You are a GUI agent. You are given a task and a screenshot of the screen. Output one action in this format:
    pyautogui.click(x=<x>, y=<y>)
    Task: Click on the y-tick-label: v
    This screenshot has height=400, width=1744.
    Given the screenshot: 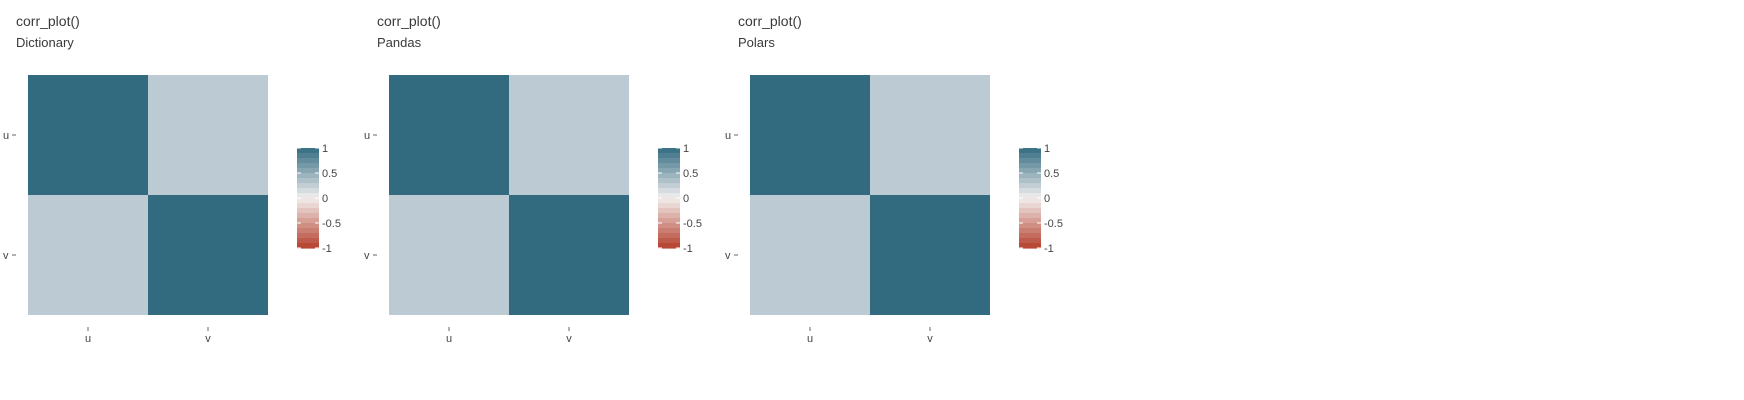 What is the action you would take?
    pyautogui.click(x=6, y=256)
    